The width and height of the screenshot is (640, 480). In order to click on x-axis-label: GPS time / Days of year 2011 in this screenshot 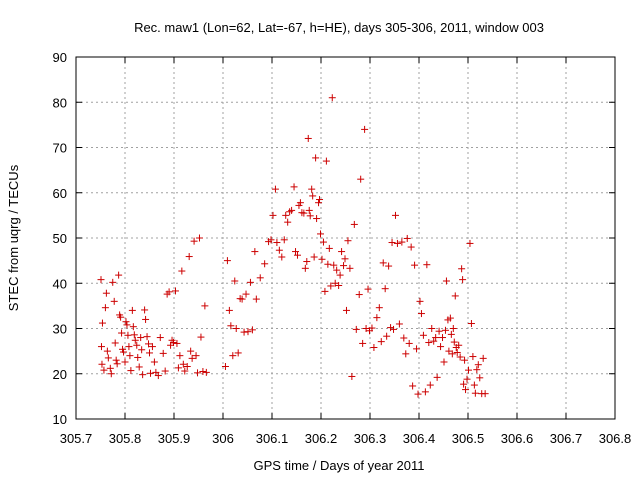, I will do `click(339, 465)`.